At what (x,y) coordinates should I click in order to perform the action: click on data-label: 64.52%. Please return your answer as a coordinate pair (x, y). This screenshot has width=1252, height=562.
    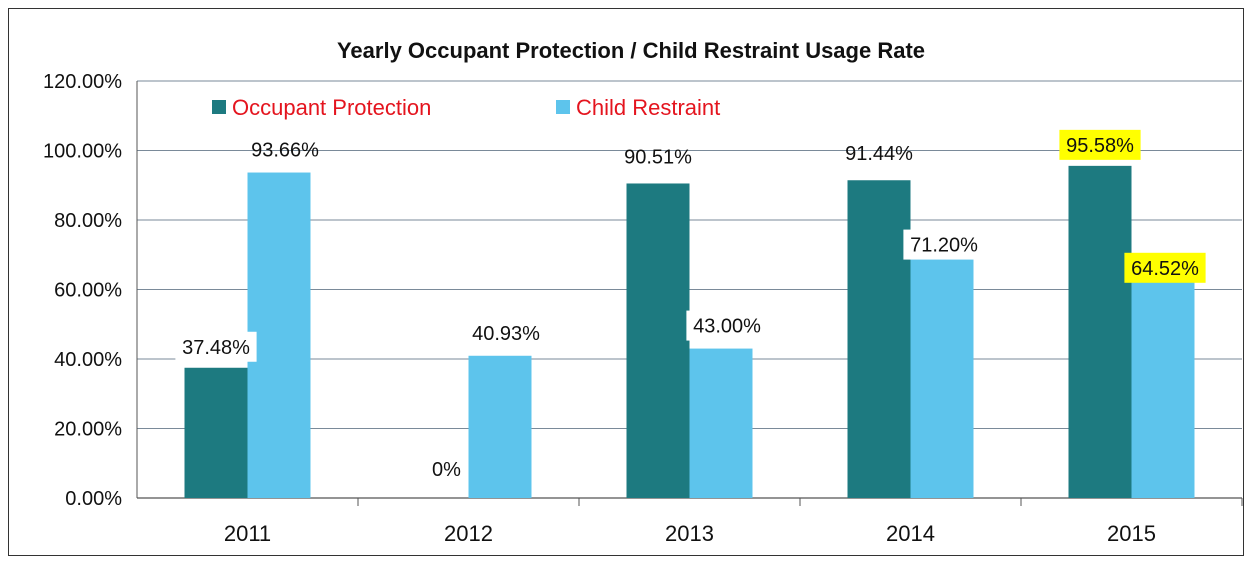
    Looking at the image, I should click on (1165, 269).